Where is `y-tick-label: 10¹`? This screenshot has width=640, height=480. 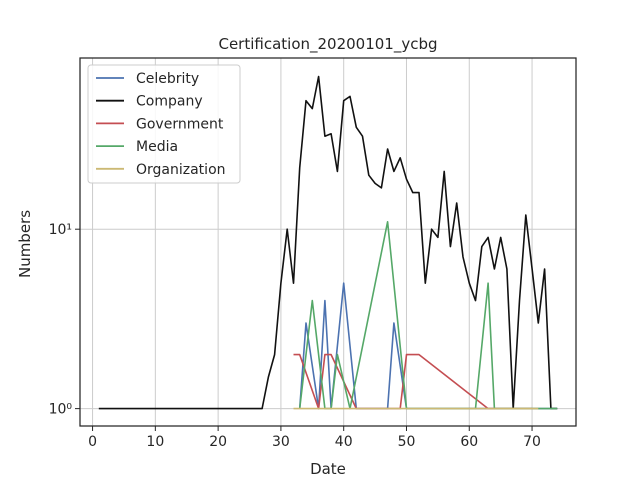
y-tick-label: 10¹ is located at coordinates (60, 230).